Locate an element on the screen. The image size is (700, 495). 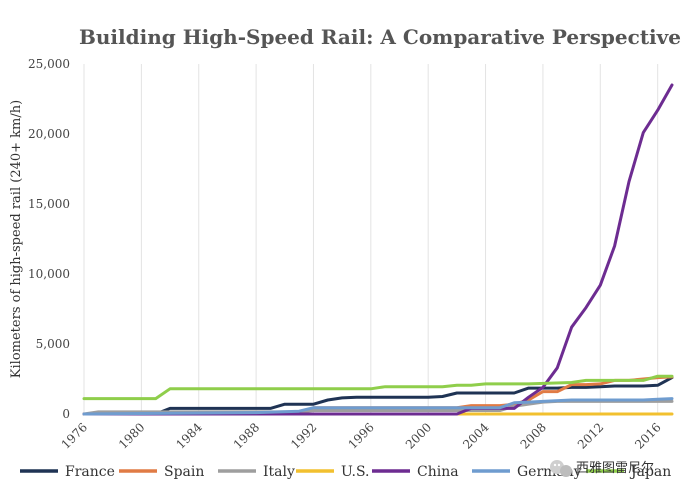
wechat-icon is located at coordinates (561, 468).